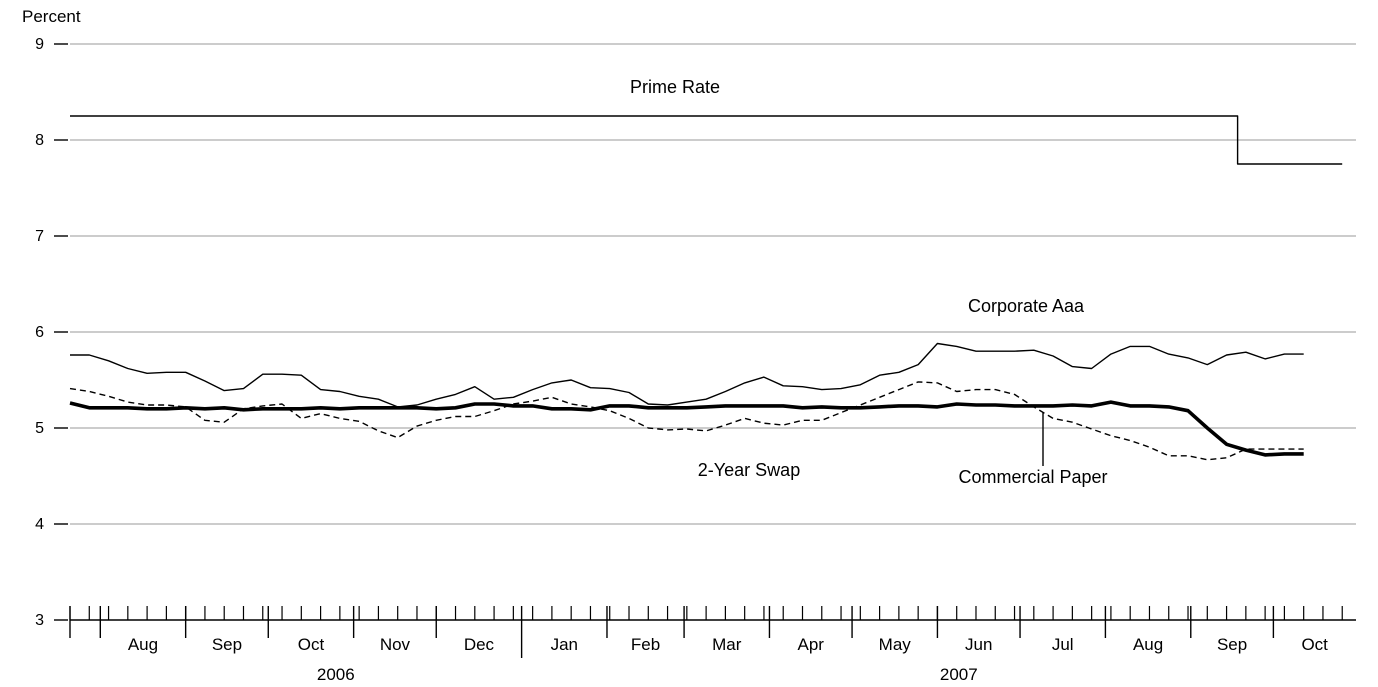 Image resolution: width=1378 pixels, height=687 pixels. What do you see at coordinates (336, 674) in the screenshot?
I see `year-label: 2006` at bounding box center [336, 674].